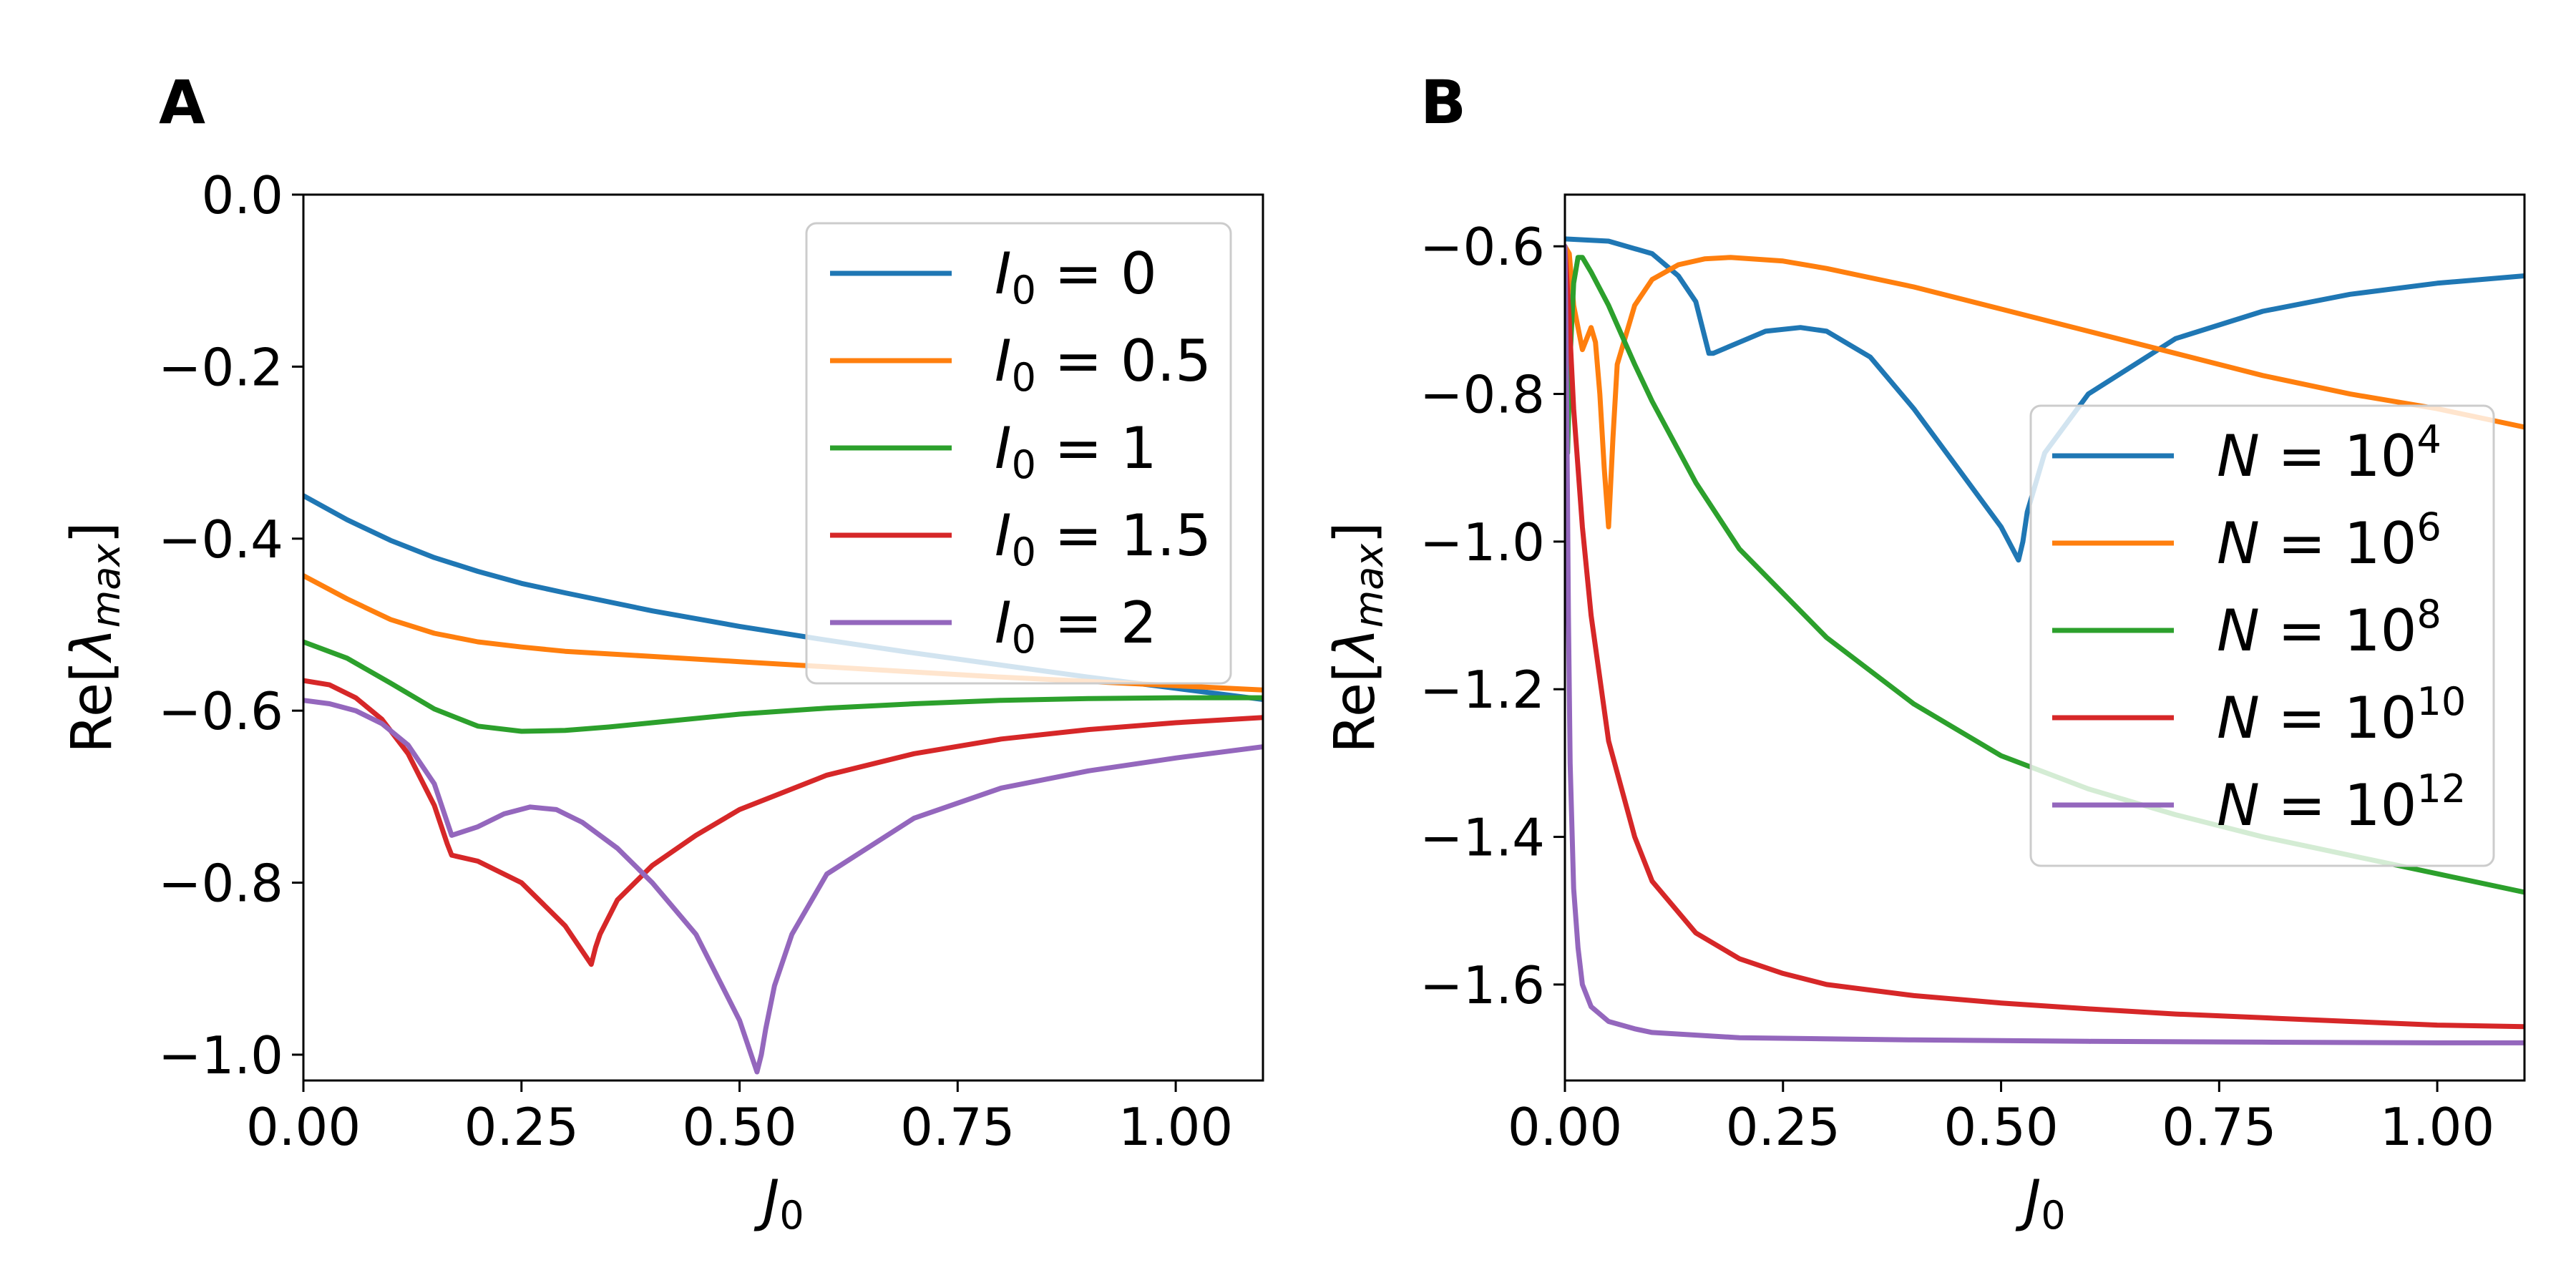 The height and width of the screenshot is (1288, 2576). I want to click on legend-label-3: I0 = 1, so click(1076, 451).